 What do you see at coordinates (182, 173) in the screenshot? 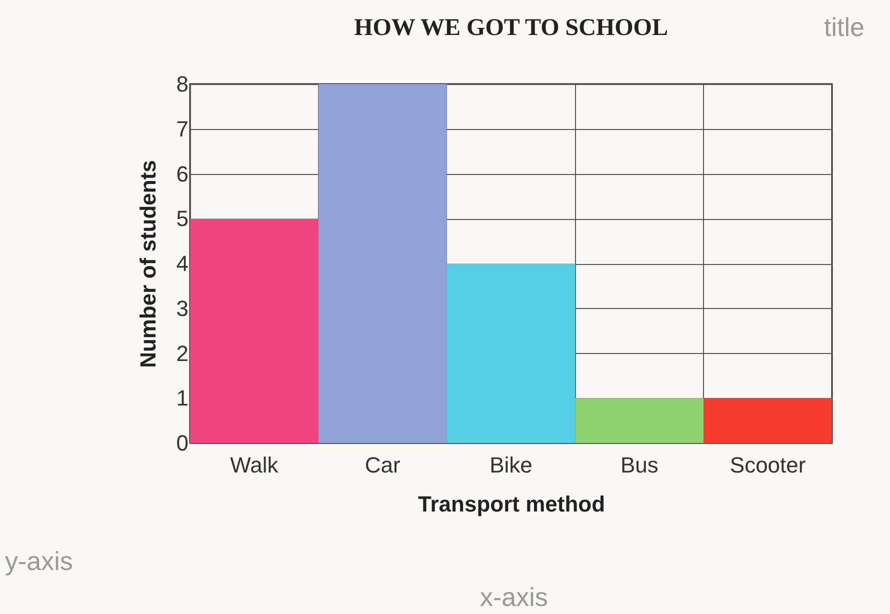
I see `y-tick-label: 6` at bounding box center [182, 173].